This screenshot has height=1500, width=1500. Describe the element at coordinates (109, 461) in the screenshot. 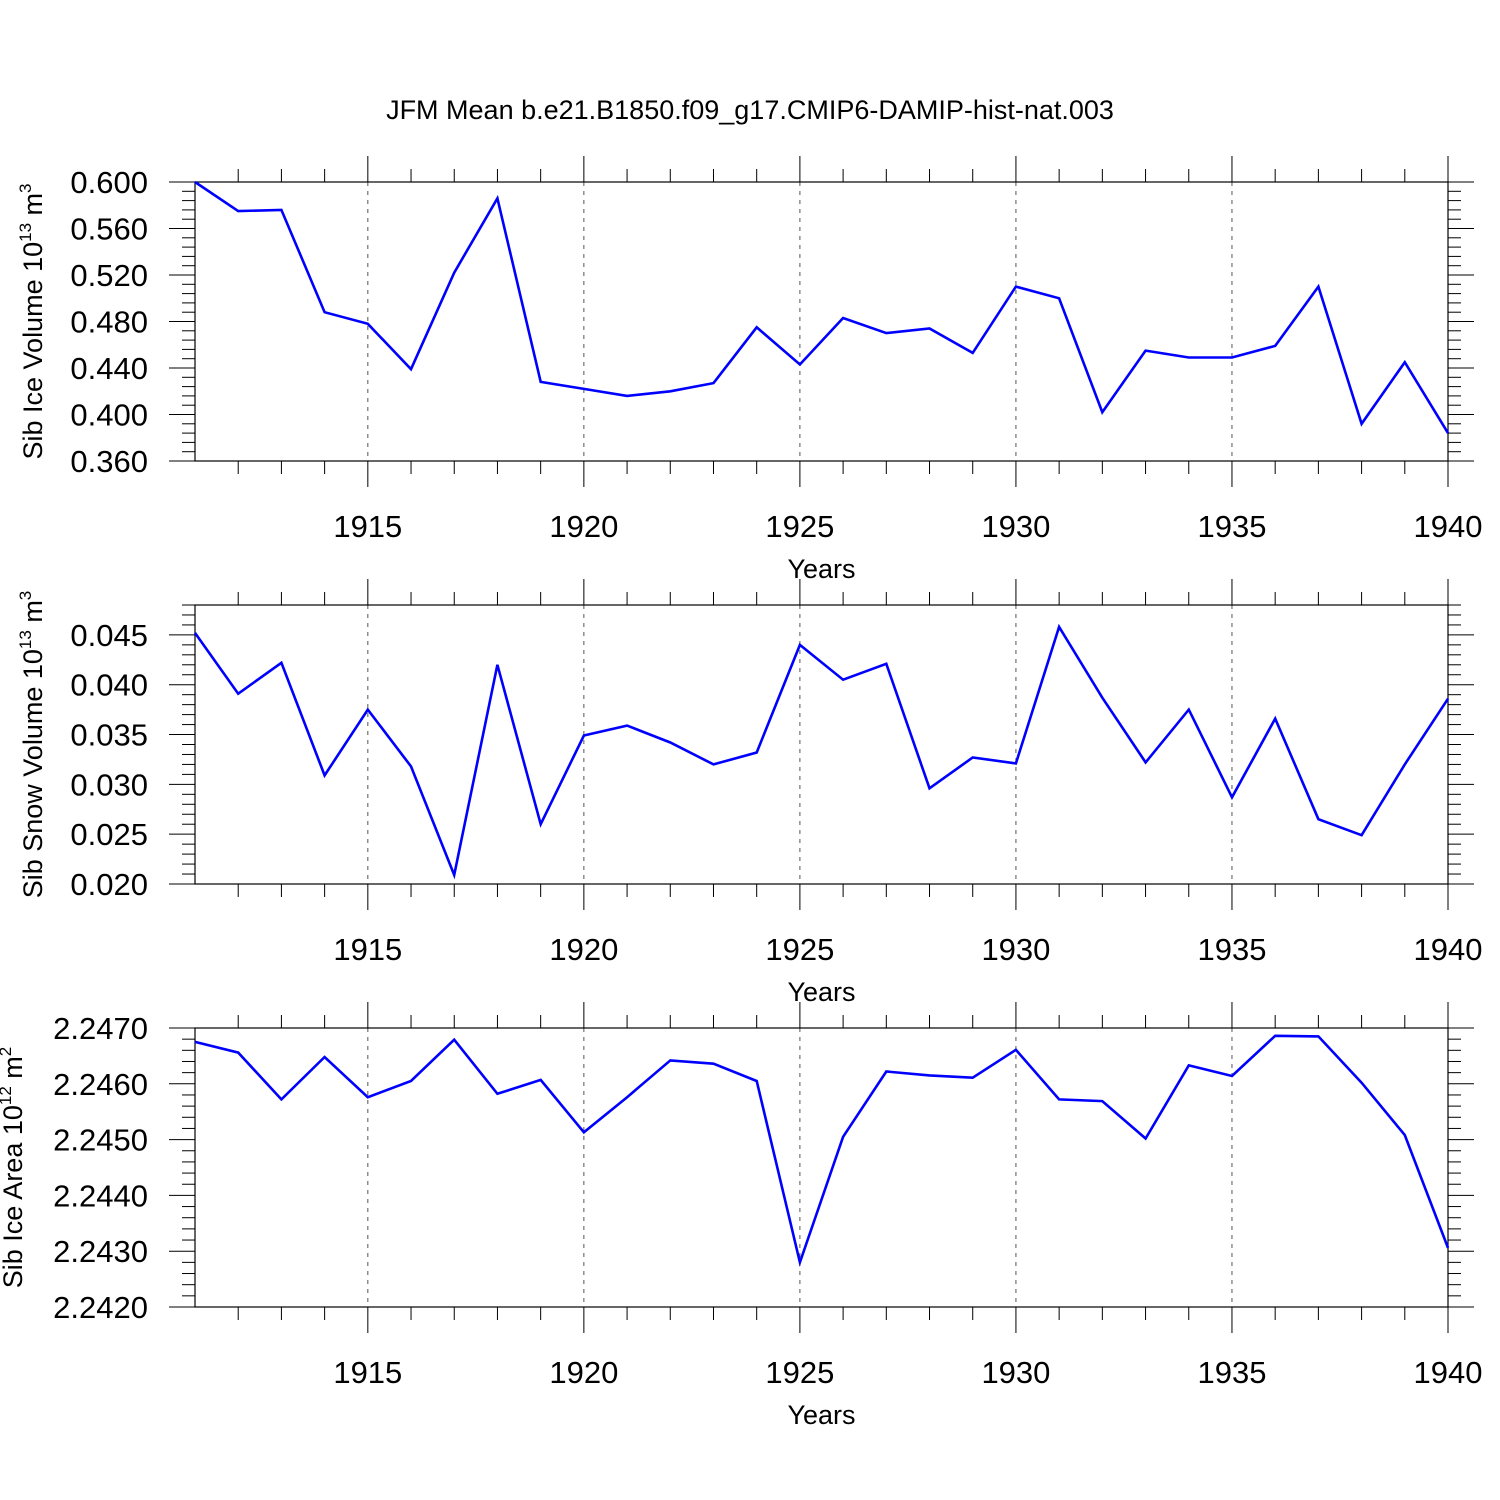

I see `y-tick-label: 0.360` at that location.